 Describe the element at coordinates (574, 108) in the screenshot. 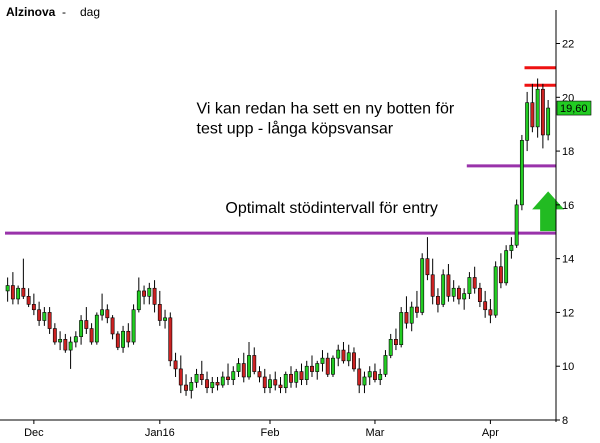

I see `last-value-box` at that location.